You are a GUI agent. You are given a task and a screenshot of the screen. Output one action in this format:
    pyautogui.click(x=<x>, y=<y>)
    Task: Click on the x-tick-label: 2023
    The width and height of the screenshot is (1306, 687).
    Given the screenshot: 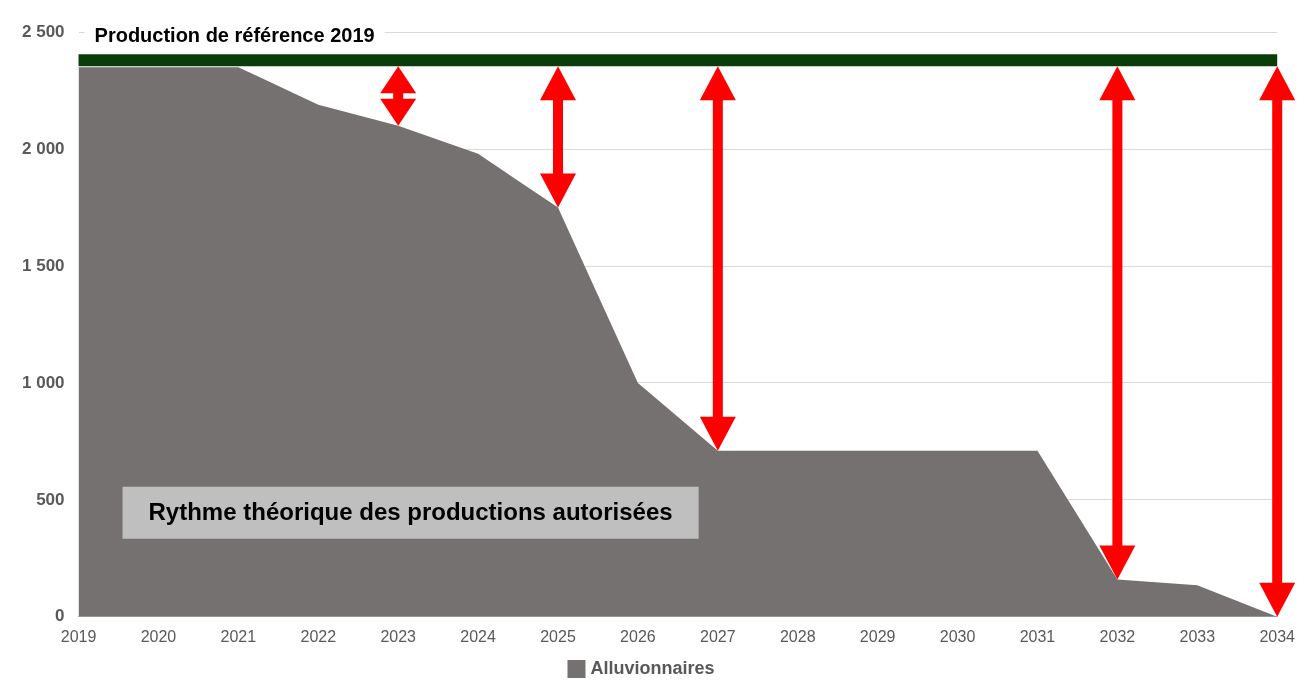 What is the action you would take?
    pyautogui.click(x=398, y=636)
    